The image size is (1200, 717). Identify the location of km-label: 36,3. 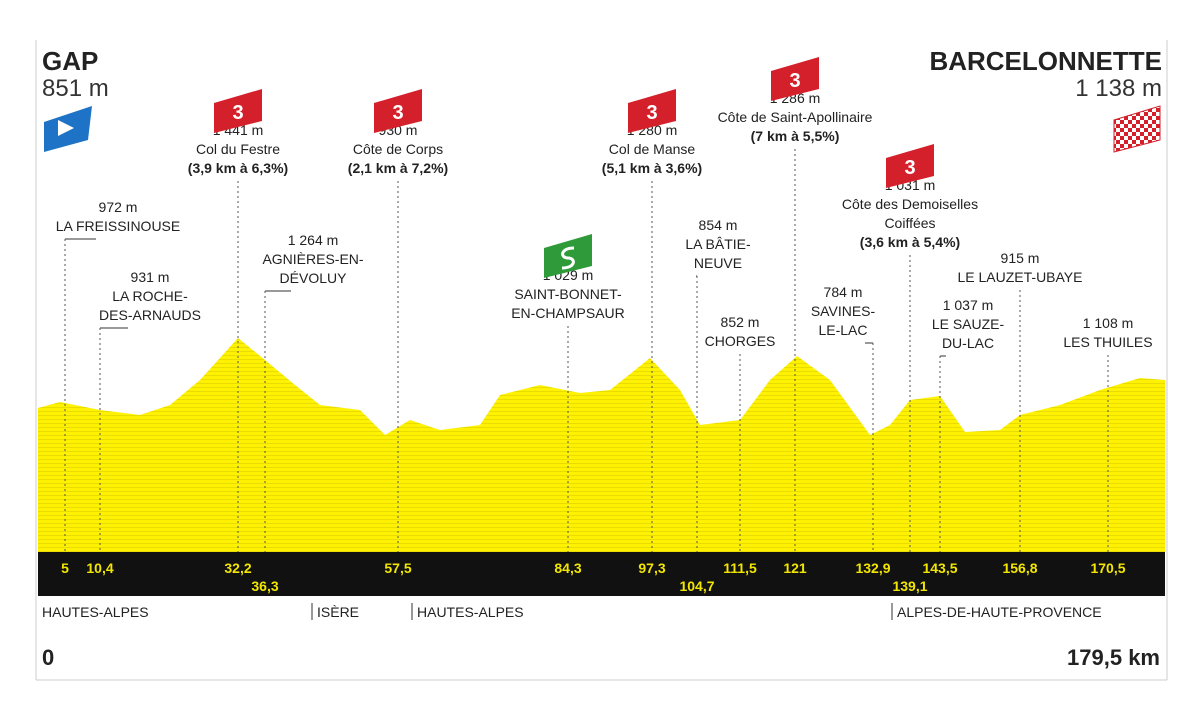
(264, 586).